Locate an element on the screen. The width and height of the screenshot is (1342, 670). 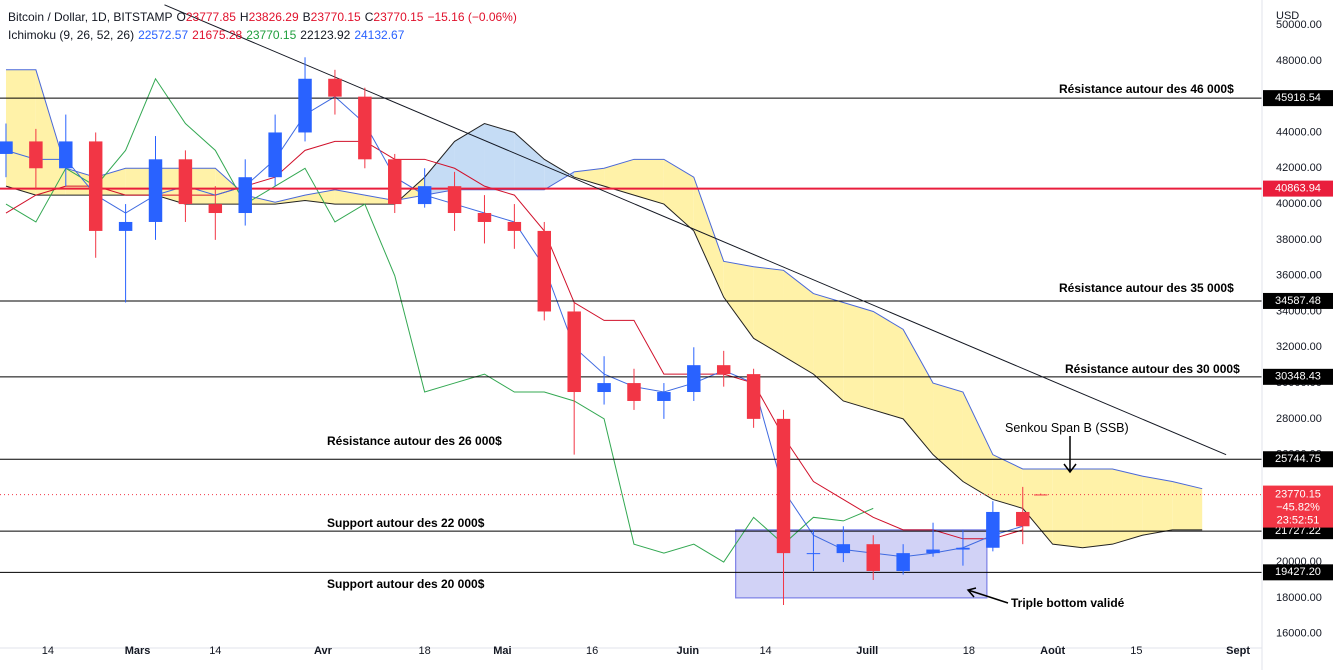
level-label: 34587.48 is located at coordinates (1298, 301).